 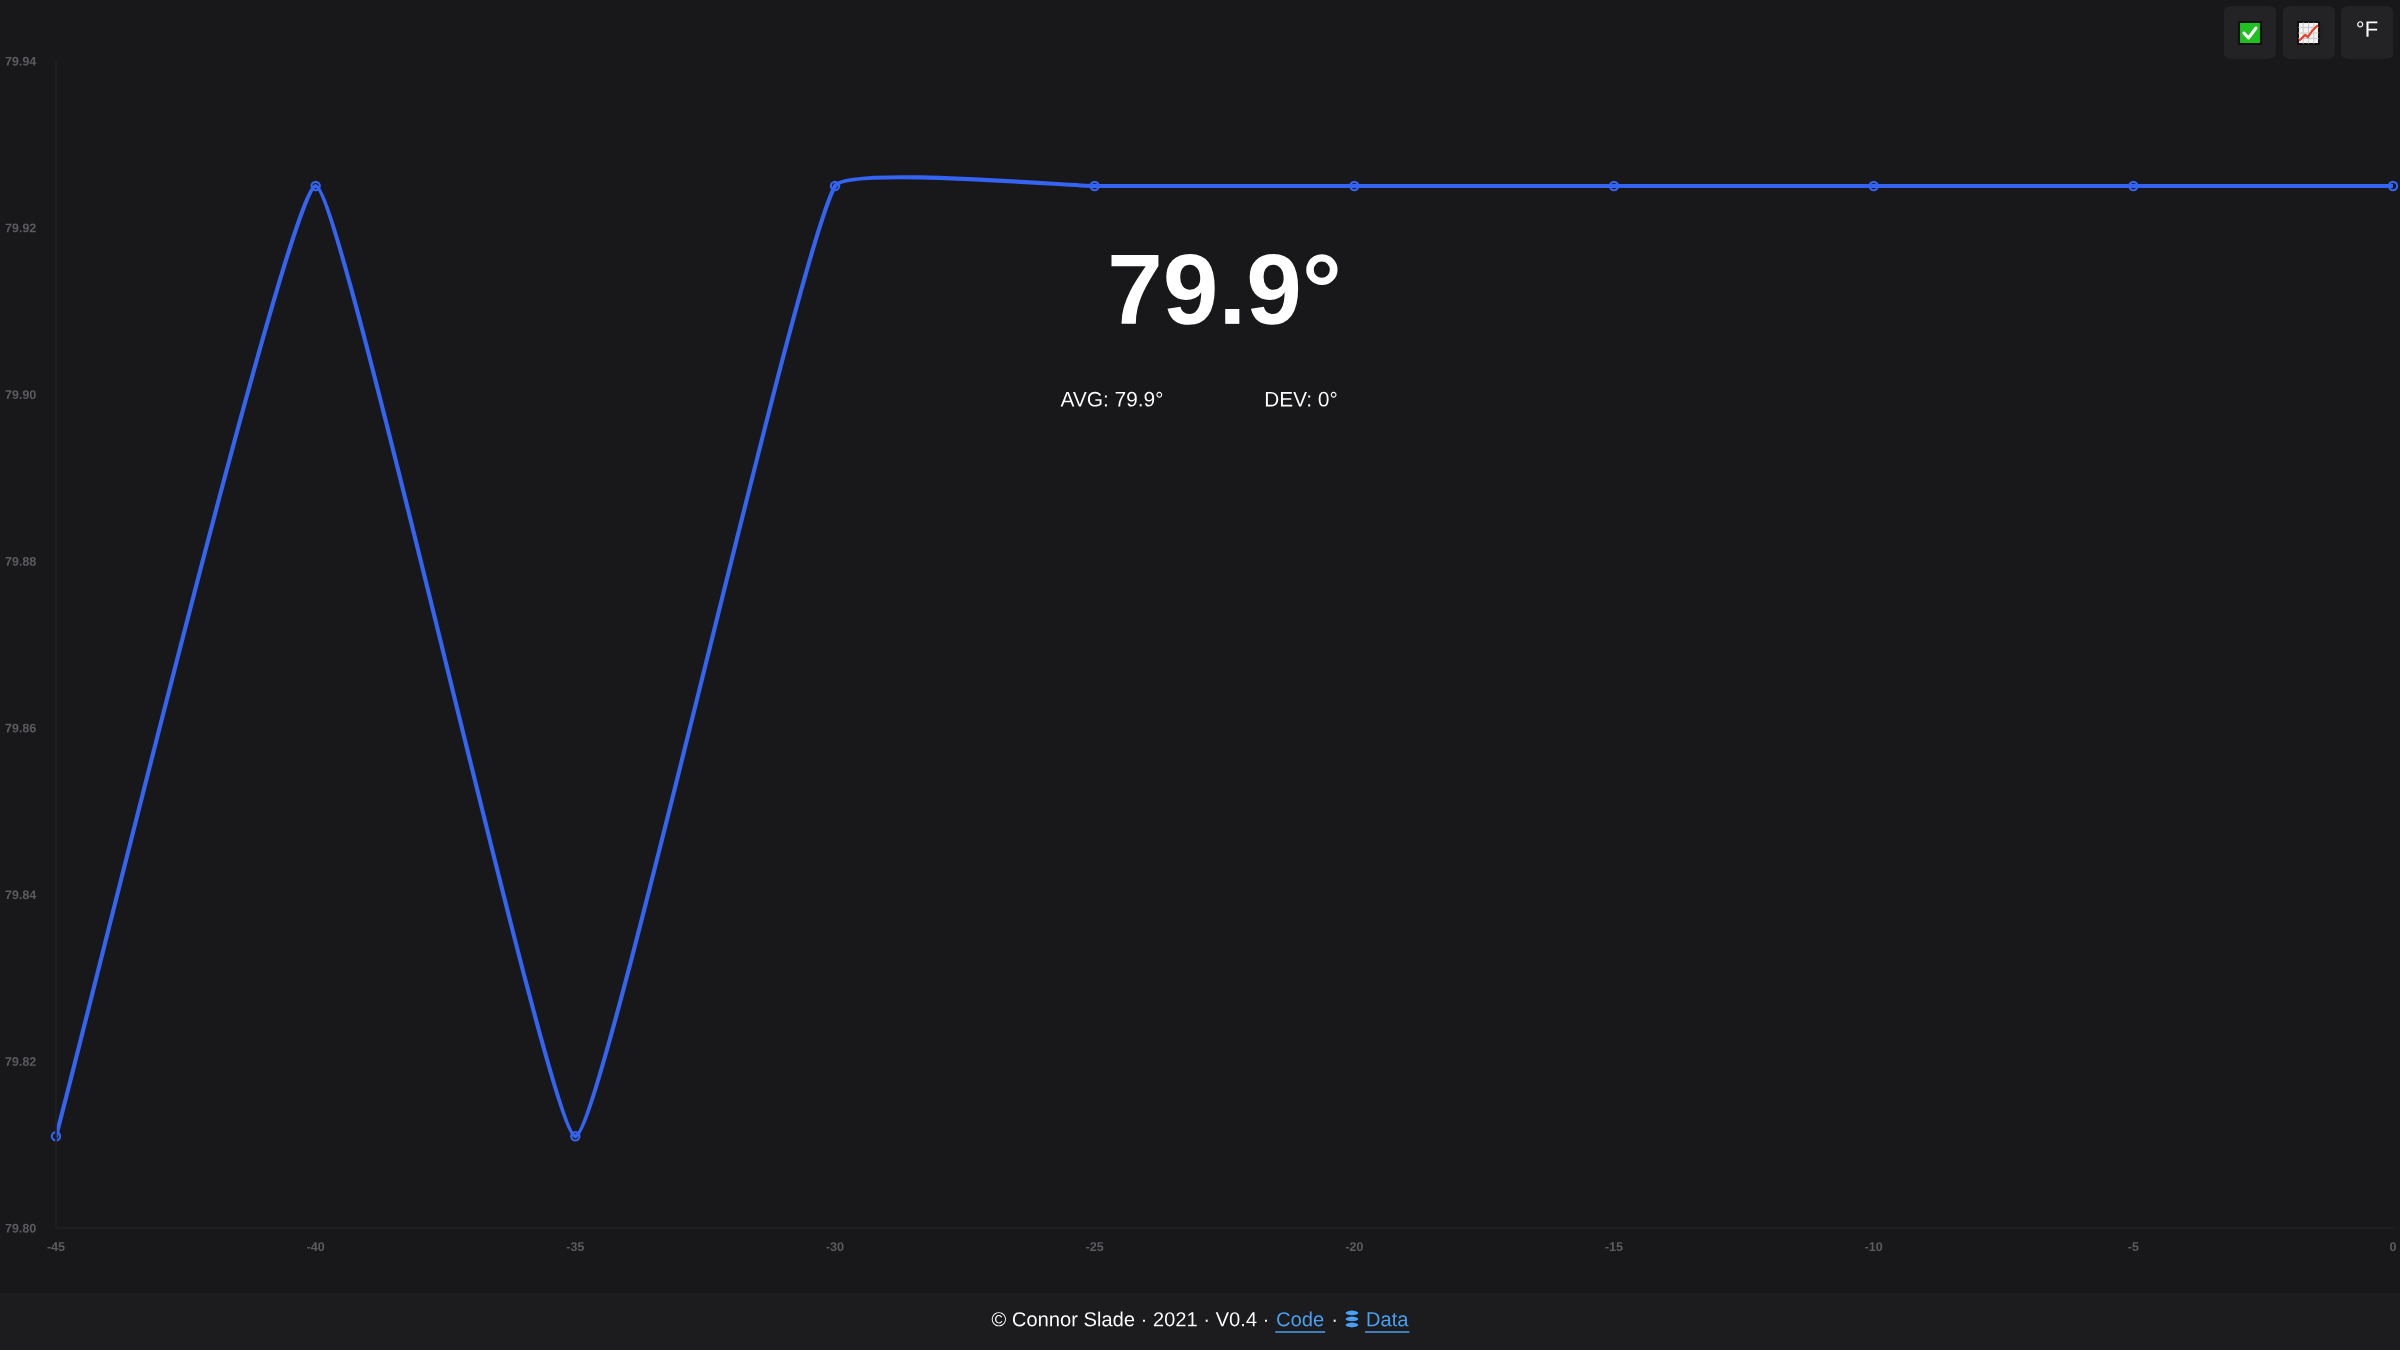 What do you see at coordinates (20, 1061) in the screenshot?
I see `y-tick-label: 79.82` at bounding box center [20, 1061].